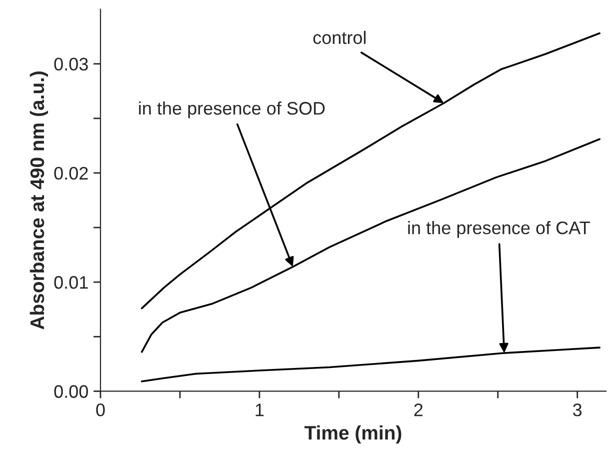  Describe the element at coordinates (39, 201) in the screenshot. I see `y-axis-title: Absorbance at 490 nm (a.u.)` at that location.